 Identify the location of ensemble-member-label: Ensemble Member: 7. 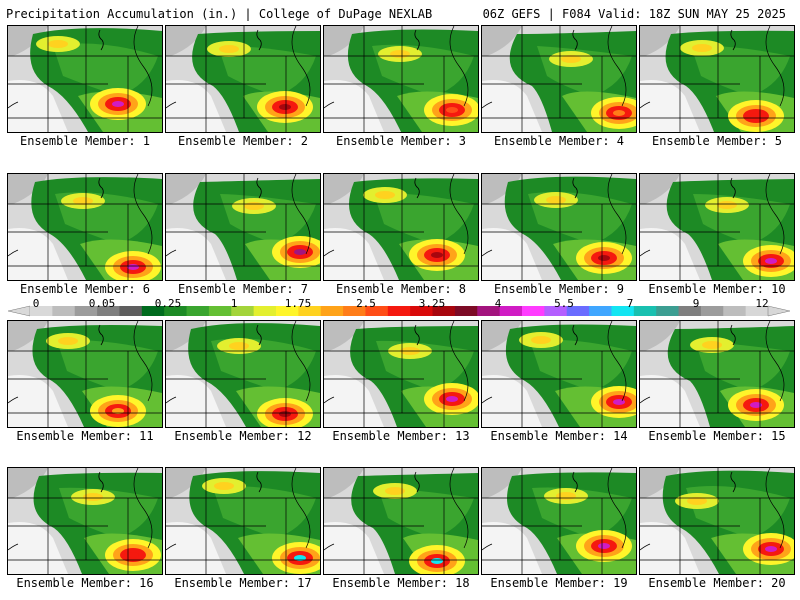
(243, 289).